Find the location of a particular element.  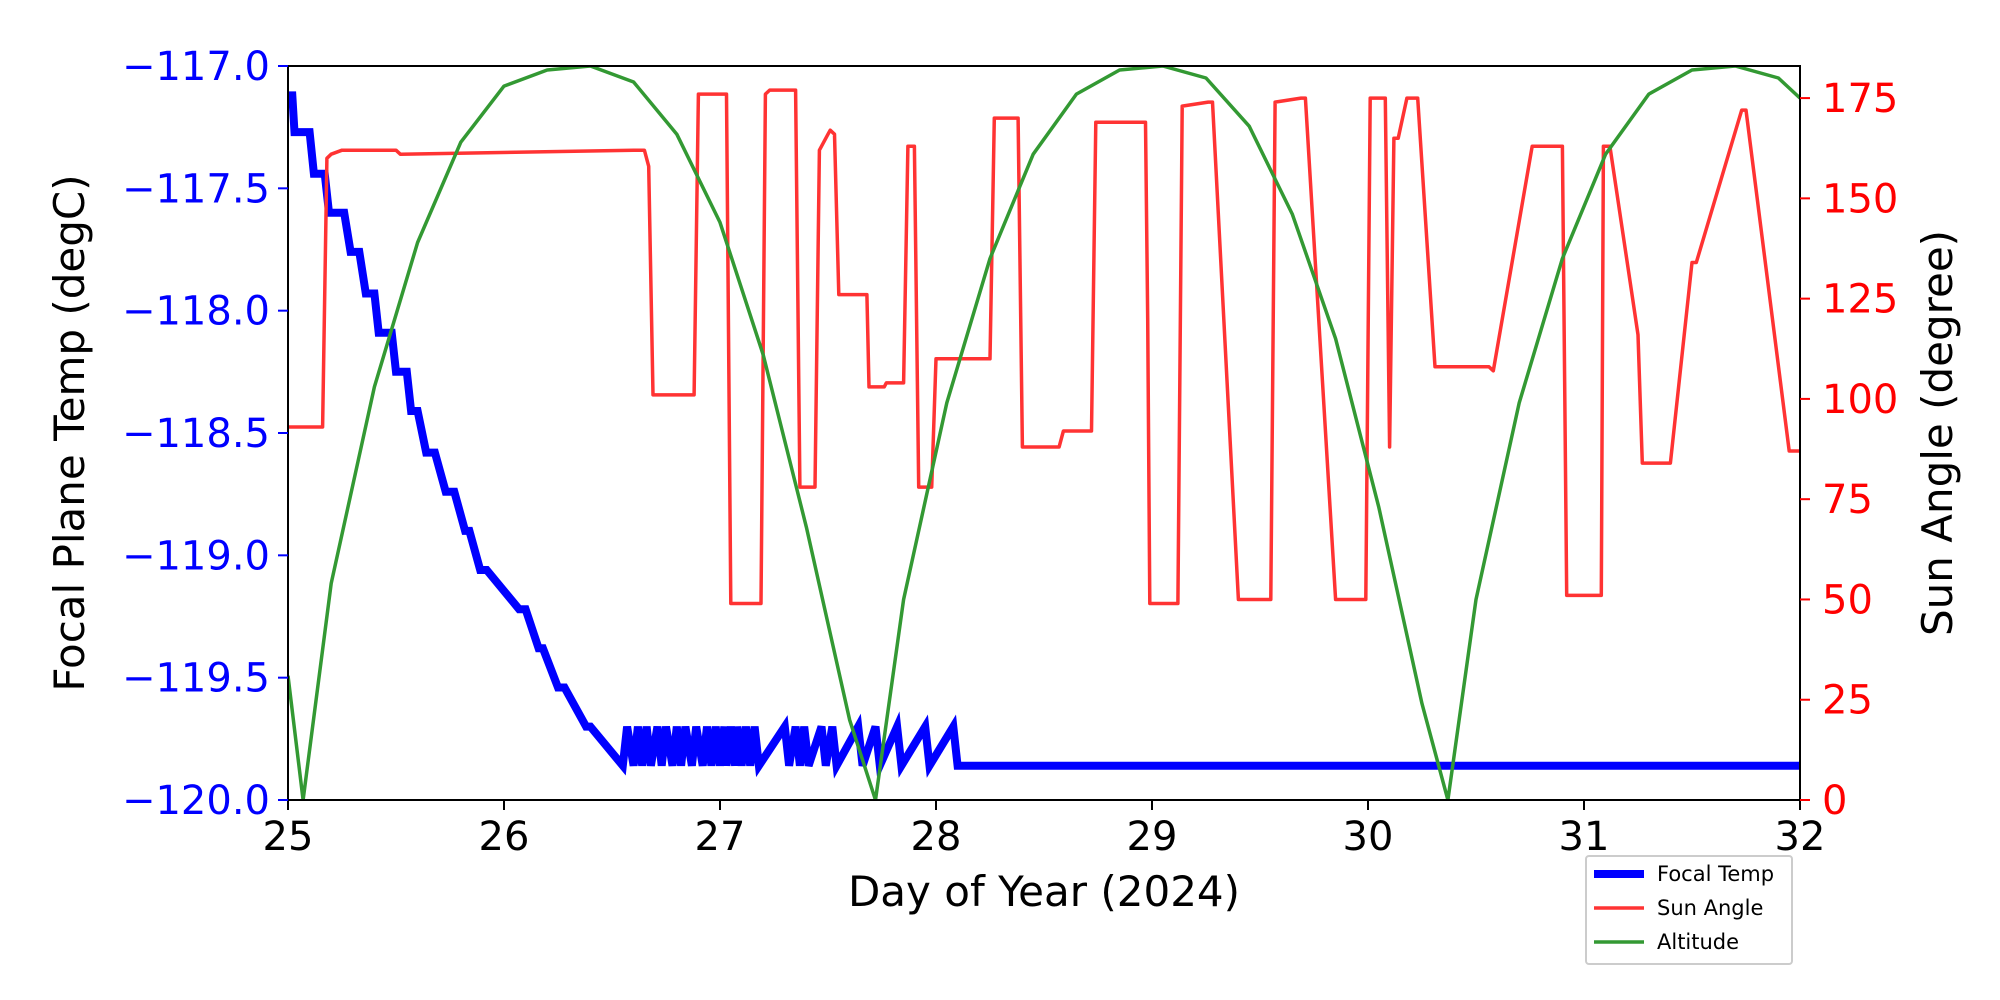

legend-label-altitude: Altitude is located at coordinates (1698, 942).